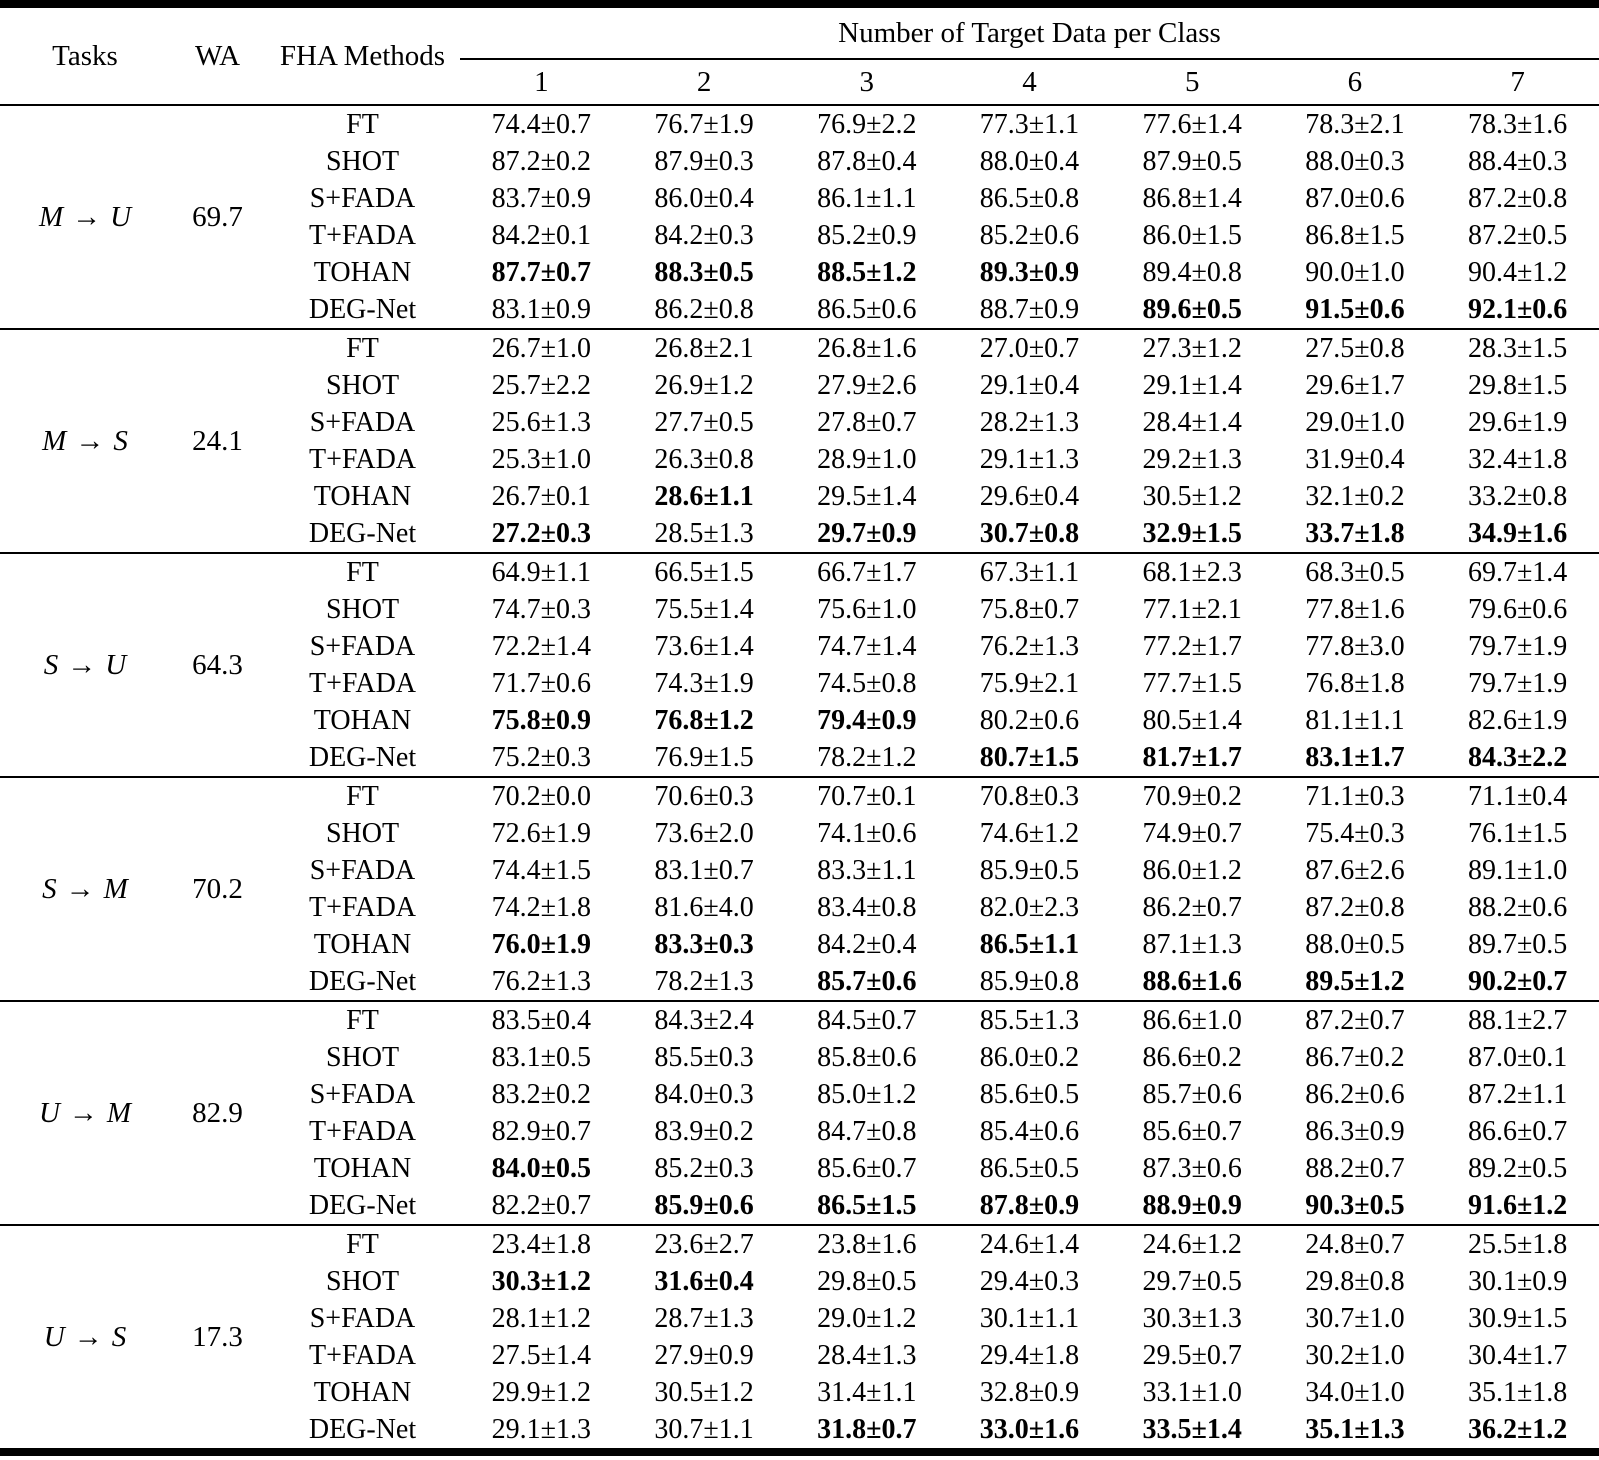  Describe the element at coordinates (1192, 309) in the screenshot. I see `value-cell: 89.6±0.5` at that location.